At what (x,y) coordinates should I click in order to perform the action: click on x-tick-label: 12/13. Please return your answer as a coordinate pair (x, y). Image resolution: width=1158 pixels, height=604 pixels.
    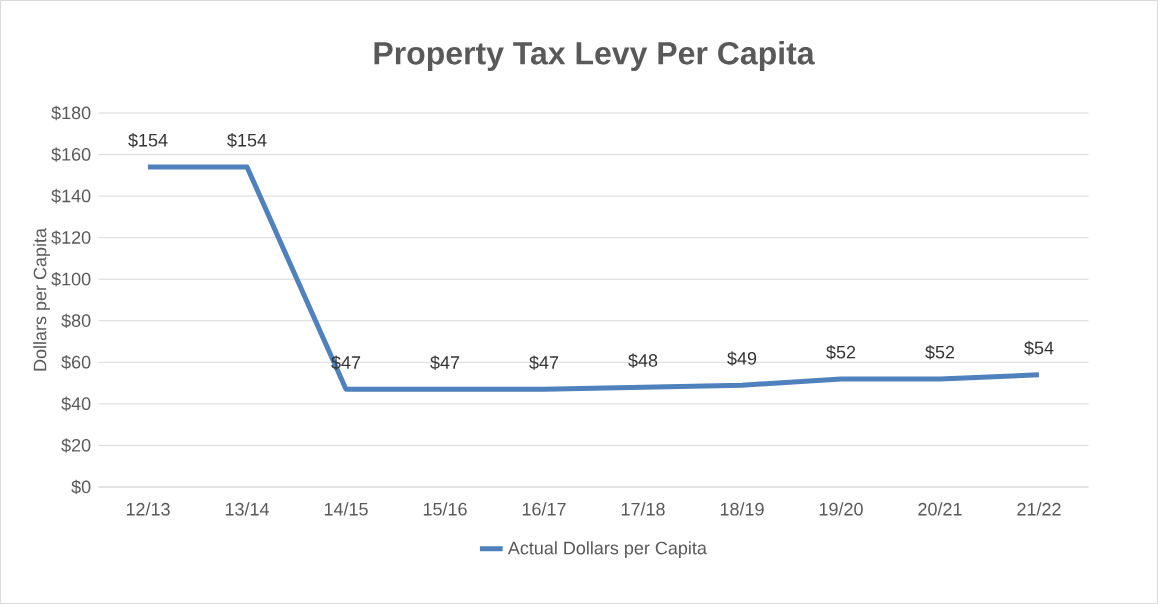
    Looking at the image, I should click on (148, 509).